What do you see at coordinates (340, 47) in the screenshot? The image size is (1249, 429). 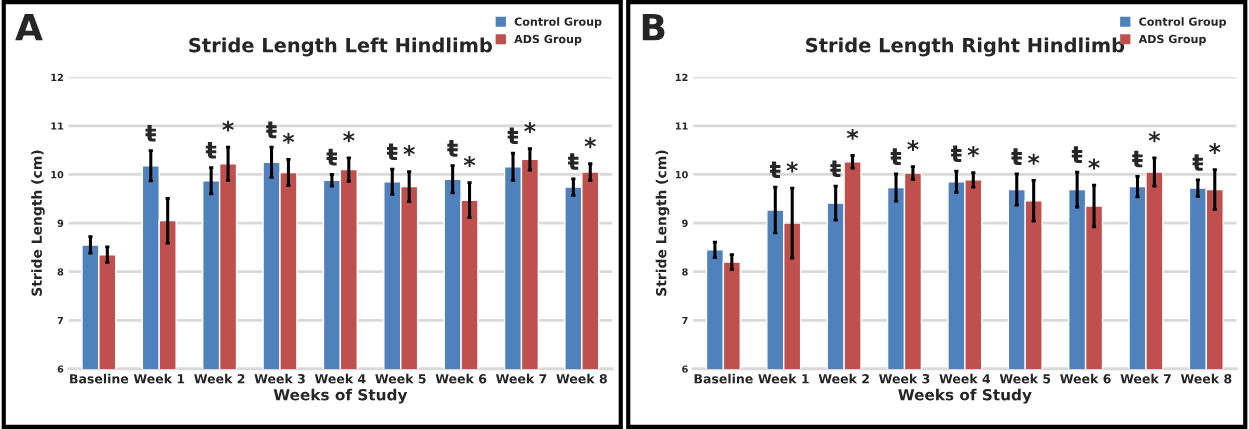 I see `chart-title: Stride Length Left Hindlimb` at bounding box center [340, 47].